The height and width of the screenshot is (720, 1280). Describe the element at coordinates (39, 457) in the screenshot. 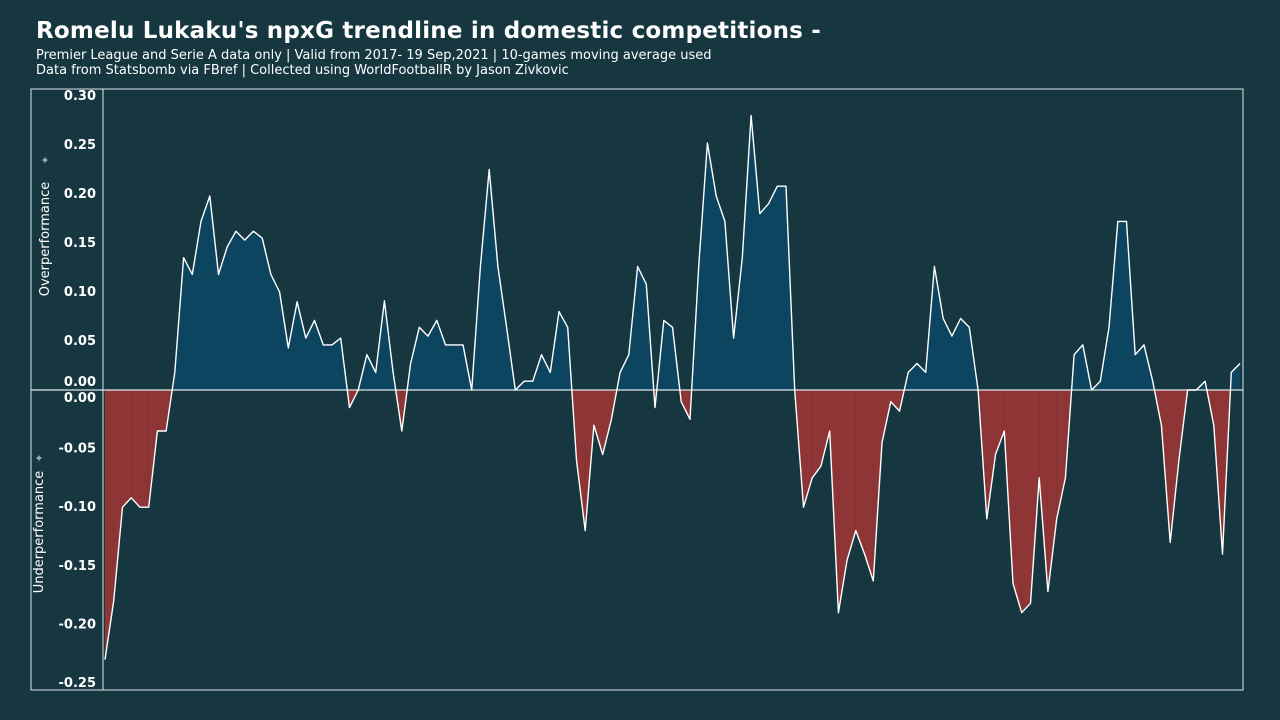

I see `underperformance-pin-icon: ✦` at that location.